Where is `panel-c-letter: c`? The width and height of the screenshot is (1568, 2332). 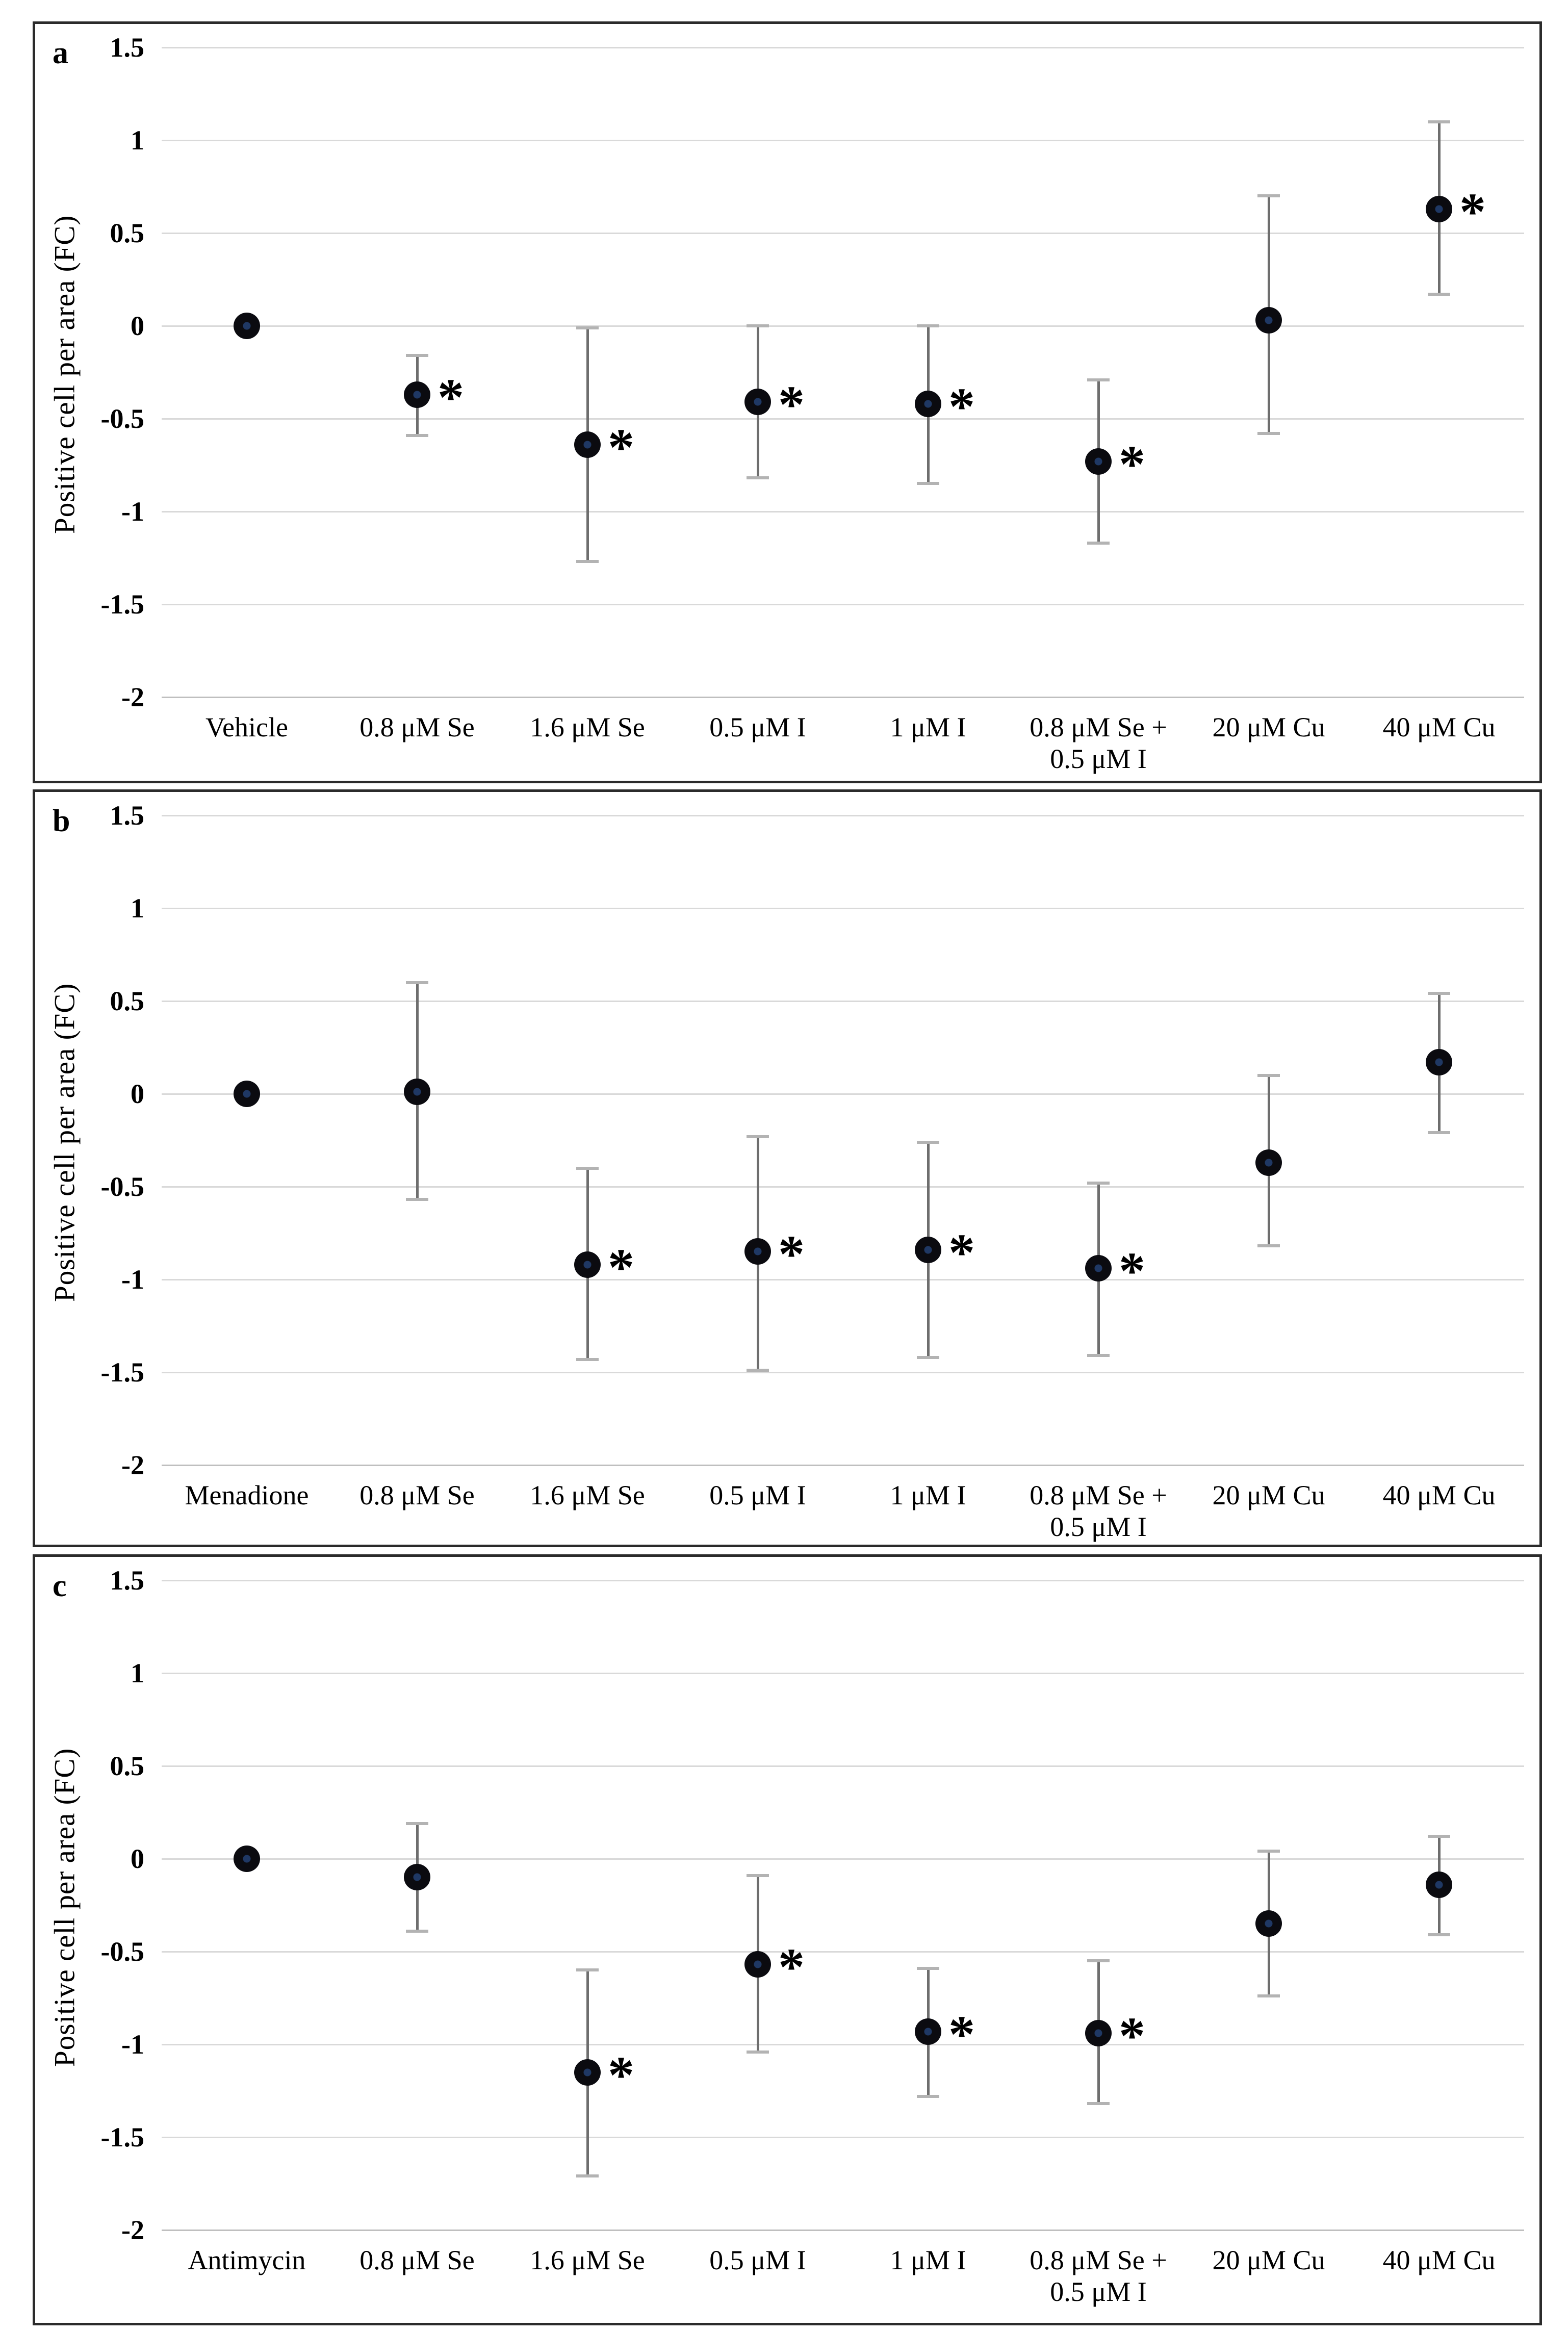 panel-c-letter: c is located at coordinates (60, 1586).